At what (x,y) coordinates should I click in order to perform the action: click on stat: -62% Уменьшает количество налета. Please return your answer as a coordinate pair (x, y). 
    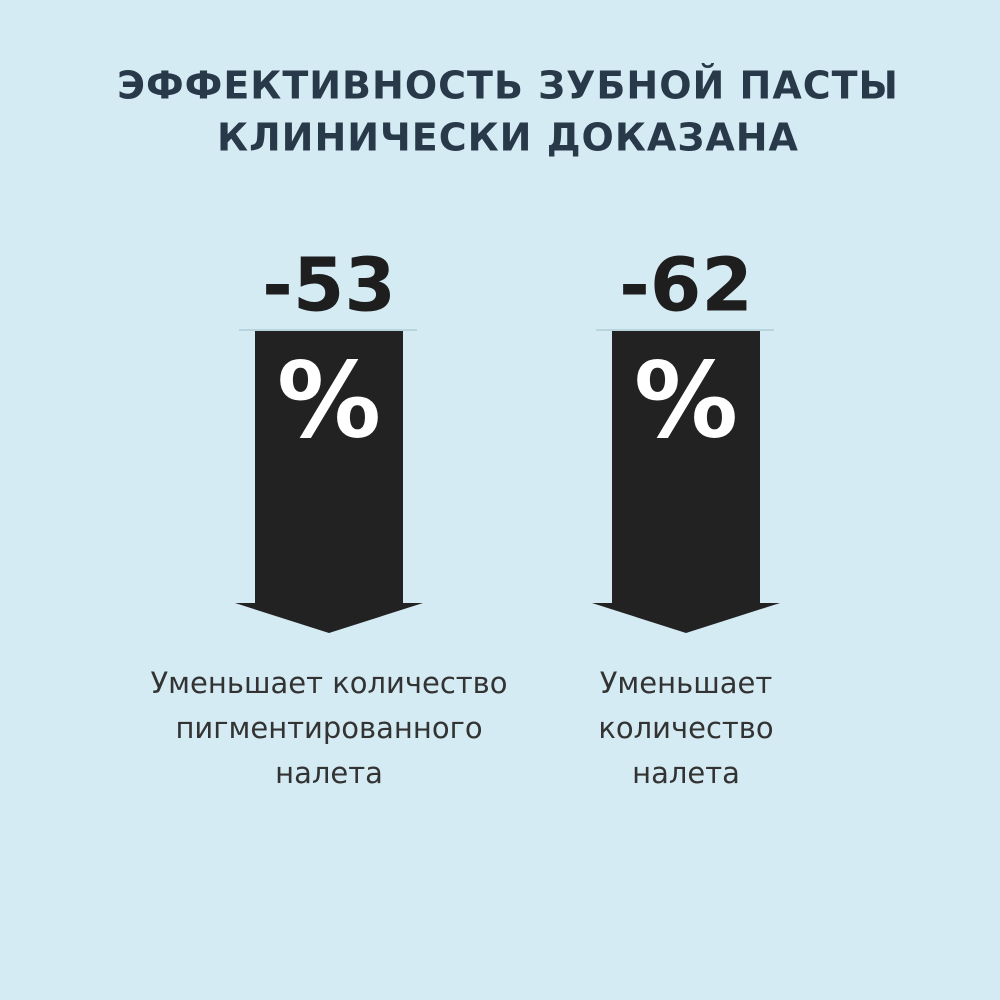
    Looking at the image, I should click on (686, 516).